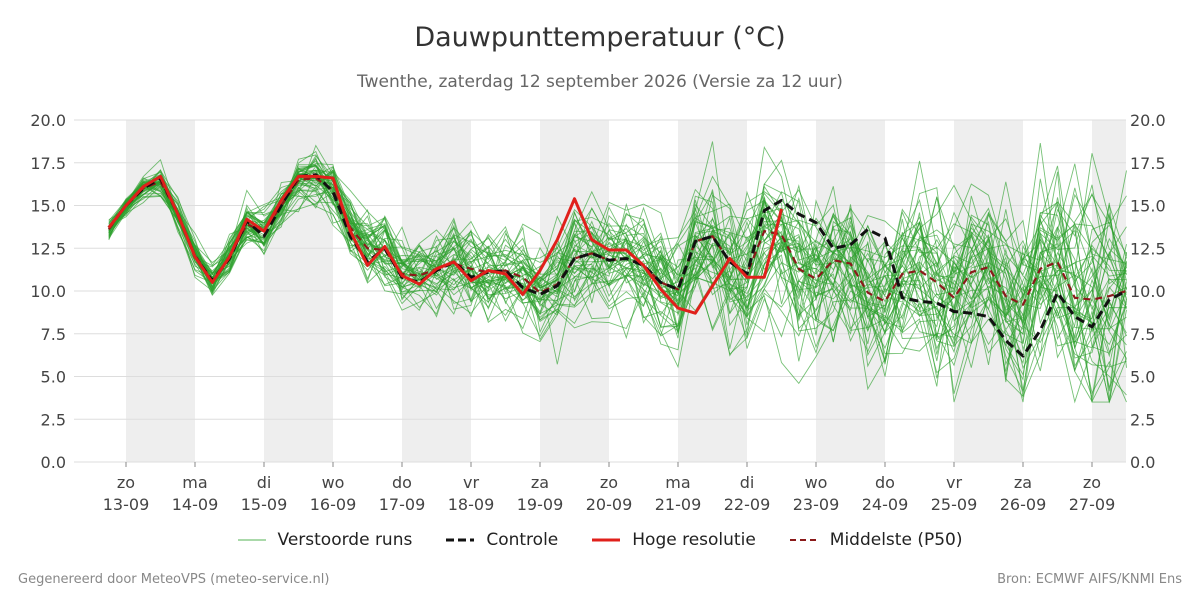 This screenshot has height=600, width=1200. What do you see at coordinates (747, 482) in the screenshot?
I see `x-tick-day-9: di` at bounding box center [747, 482].